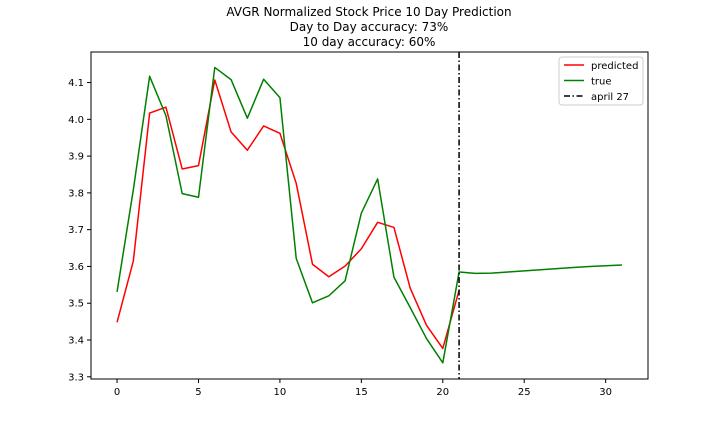 Image resolution: width=720 pixels, height=432 pixels. Describe the element at coordinates (198, 392) in the screenshot. I see `x-tick-label: 5` at that location.